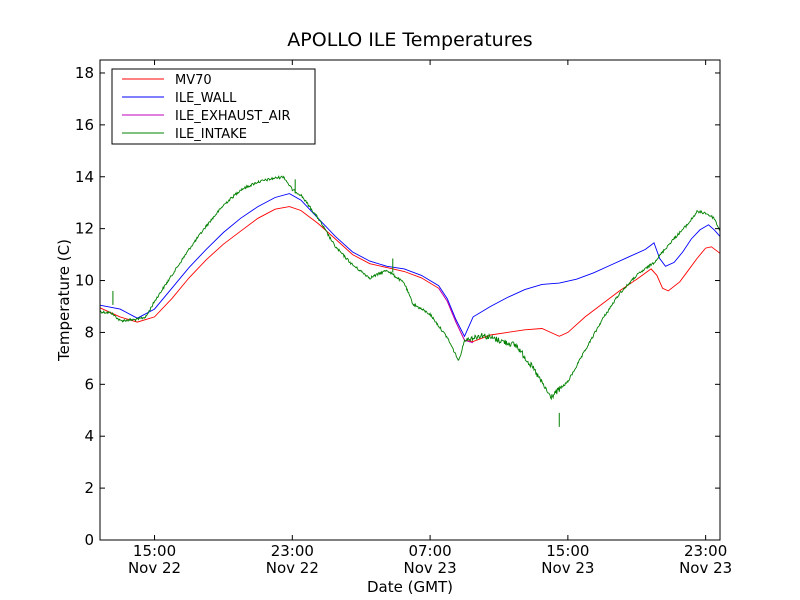 The width and height of the screenshot is (800, 600). Describe the element at coordinates (206, 98) in the screenshot. I see `legend-label: ILE_WALL` at that location.